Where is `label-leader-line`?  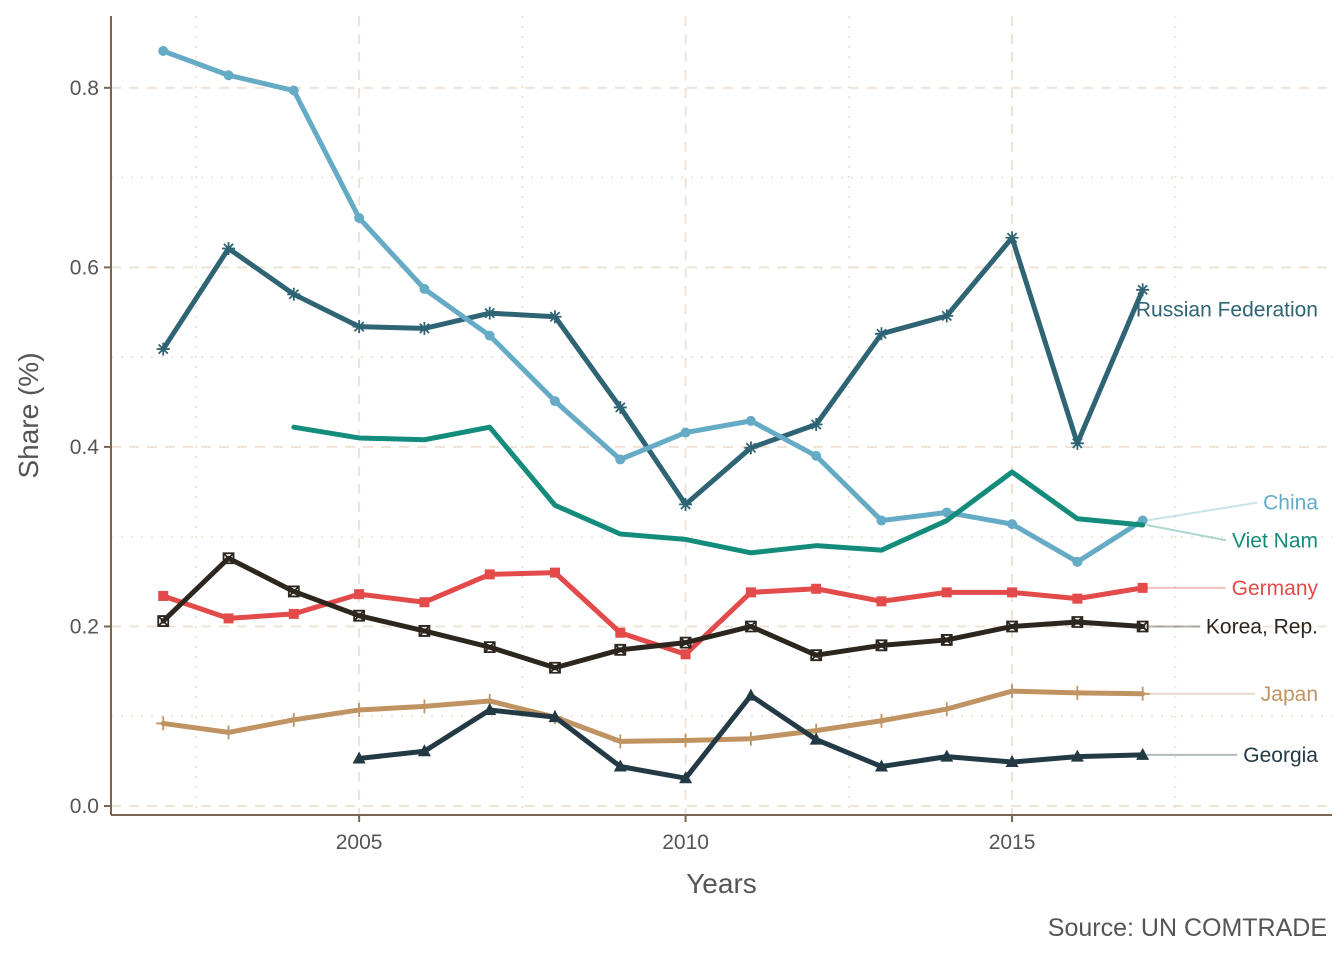 label-leader-line is located at coordinates (1186, 533).